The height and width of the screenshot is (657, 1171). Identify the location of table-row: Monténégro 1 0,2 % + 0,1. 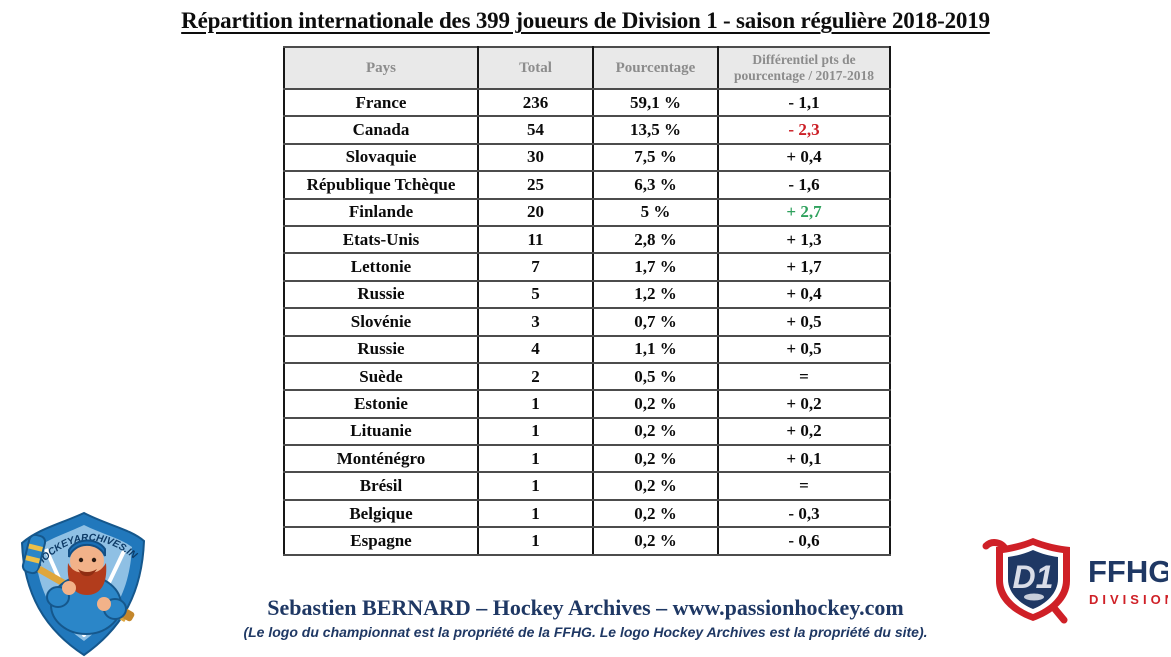
(587, 459).